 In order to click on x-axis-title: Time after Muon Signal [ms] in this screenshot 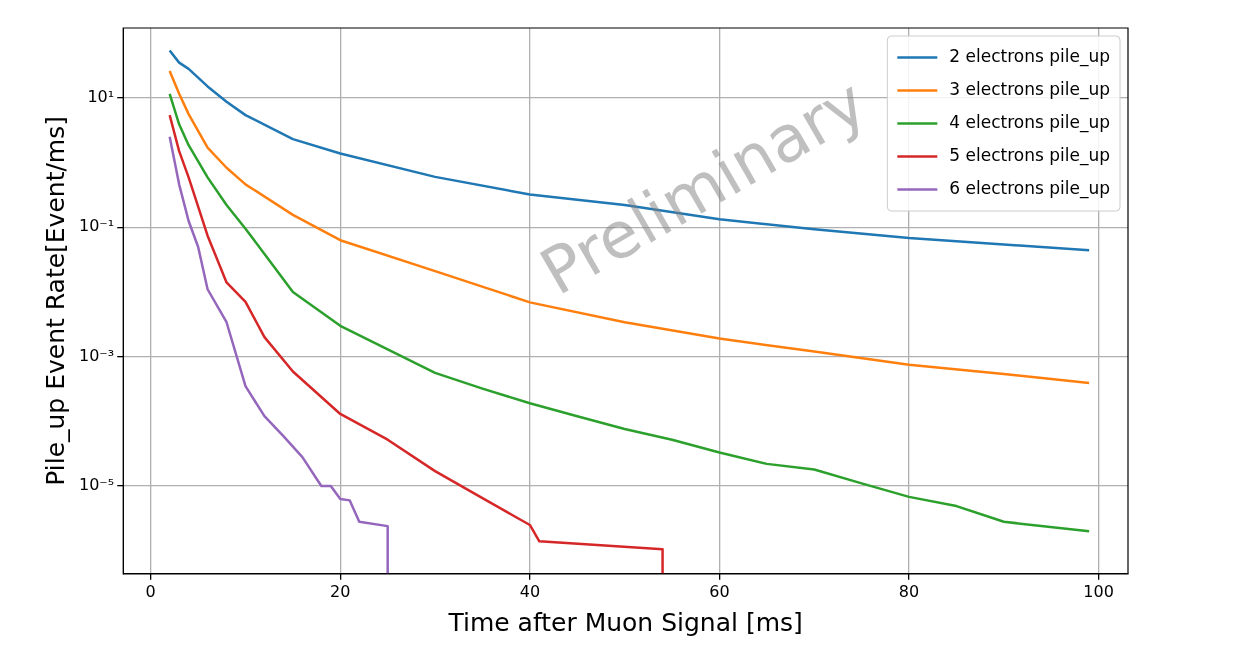, I will do `click(625, 622)`.